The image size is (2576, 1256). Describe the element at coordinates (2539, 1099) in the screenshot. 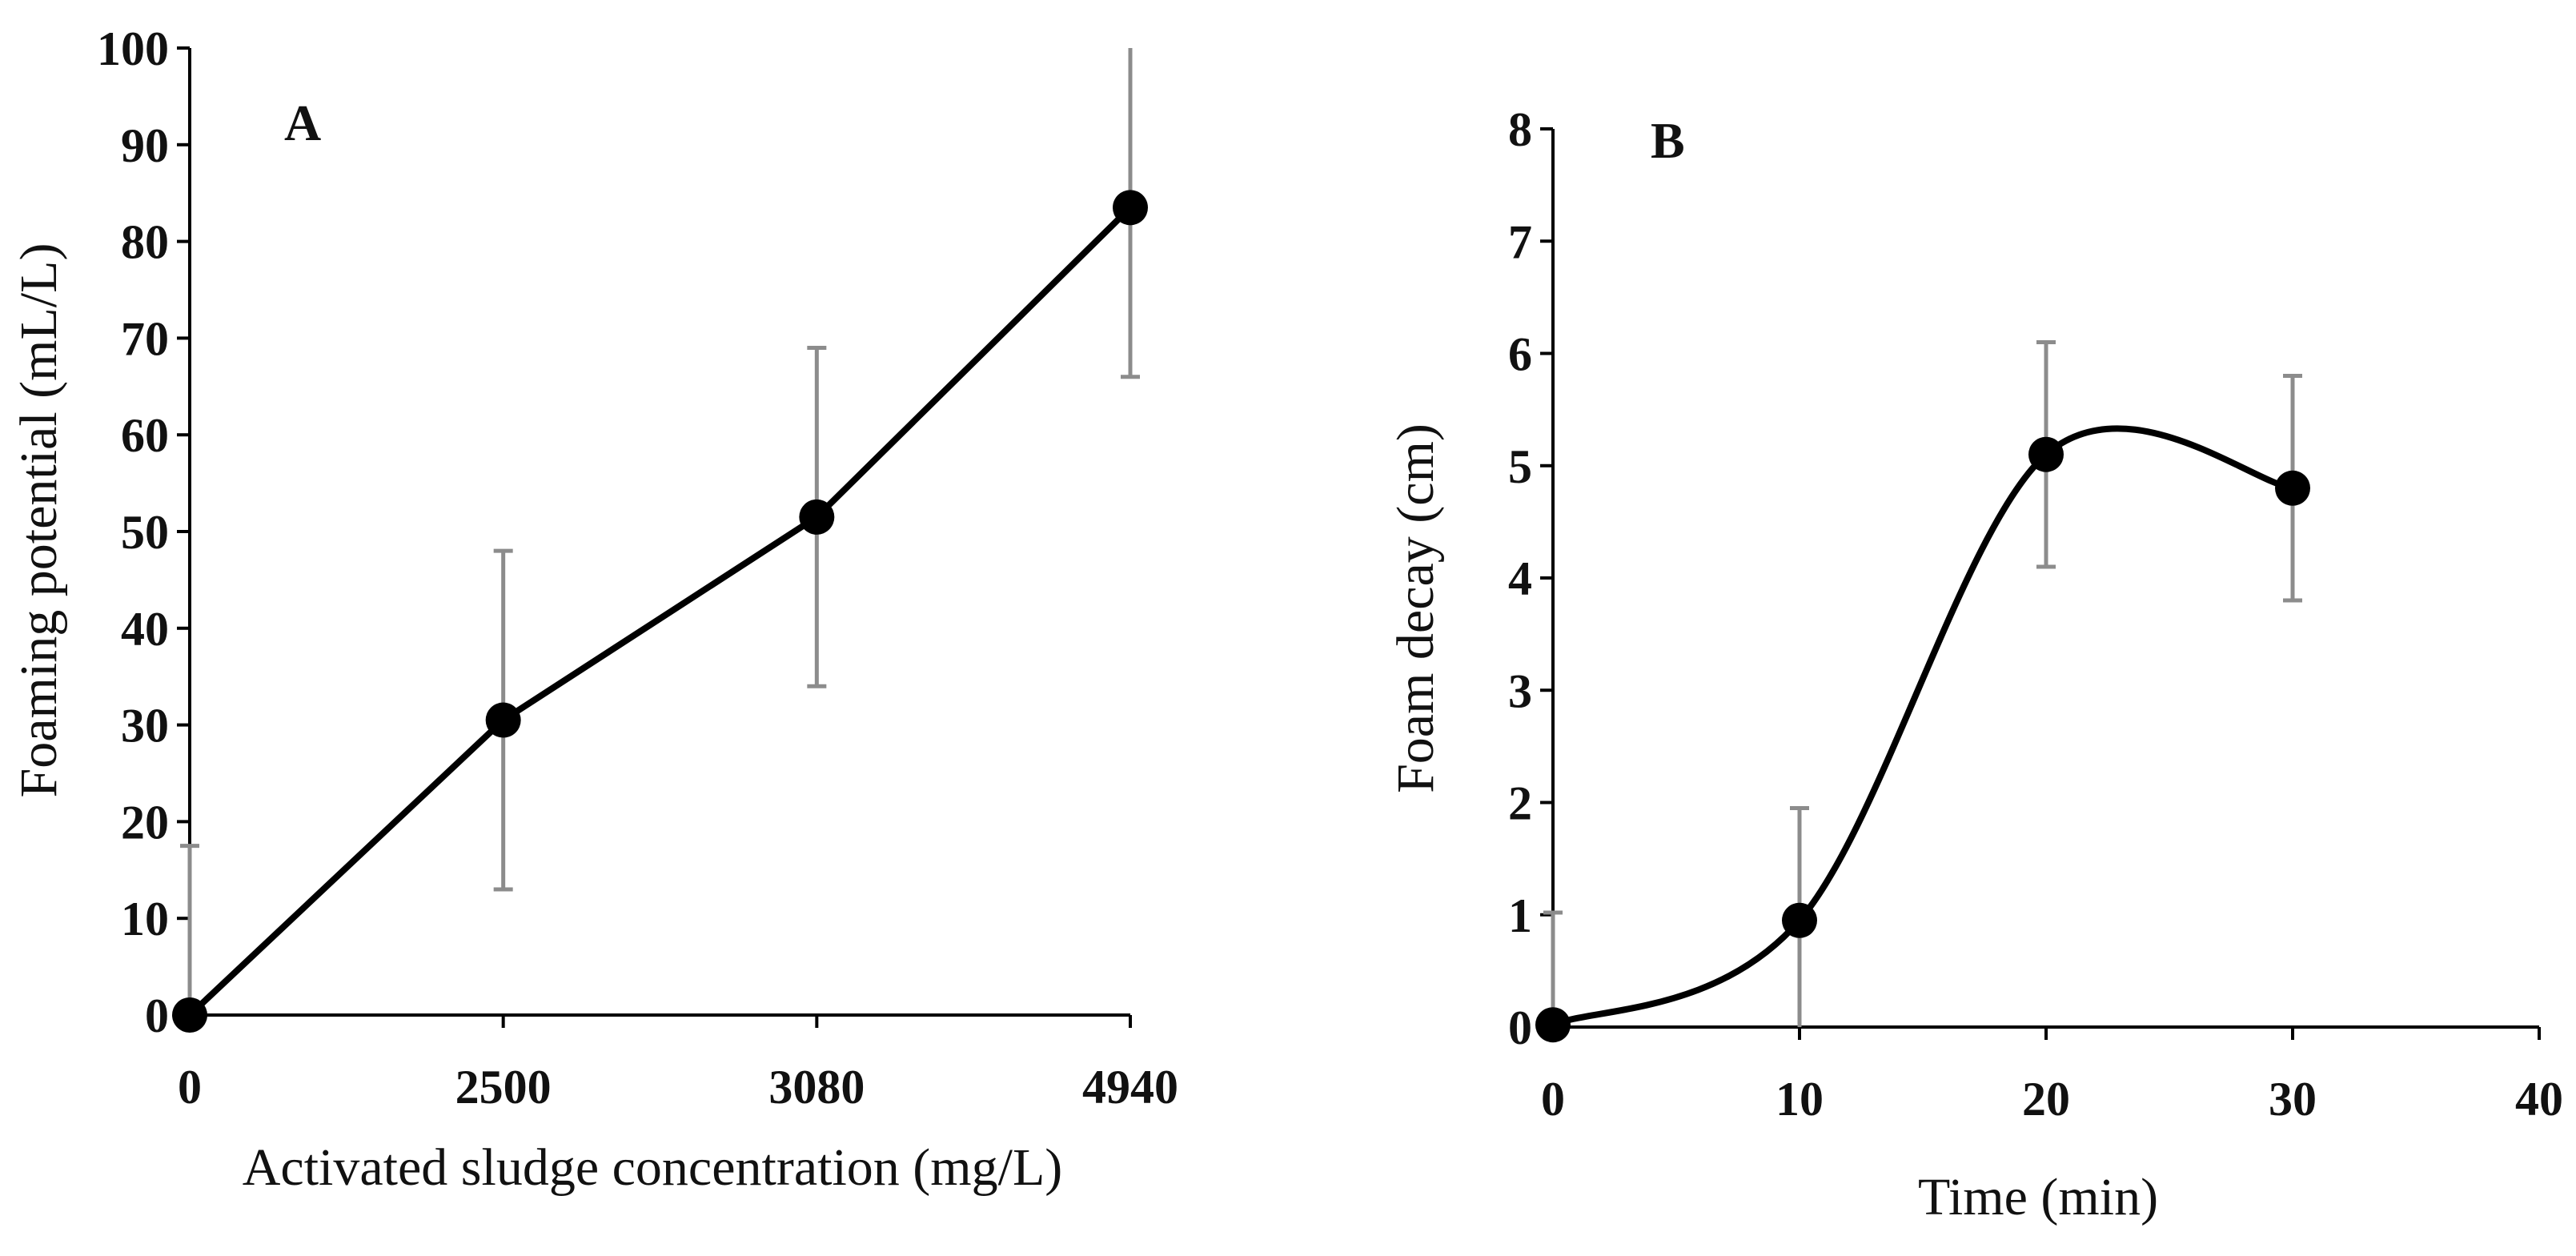

I see `panel-b-x-tick-label: 40` at that location.